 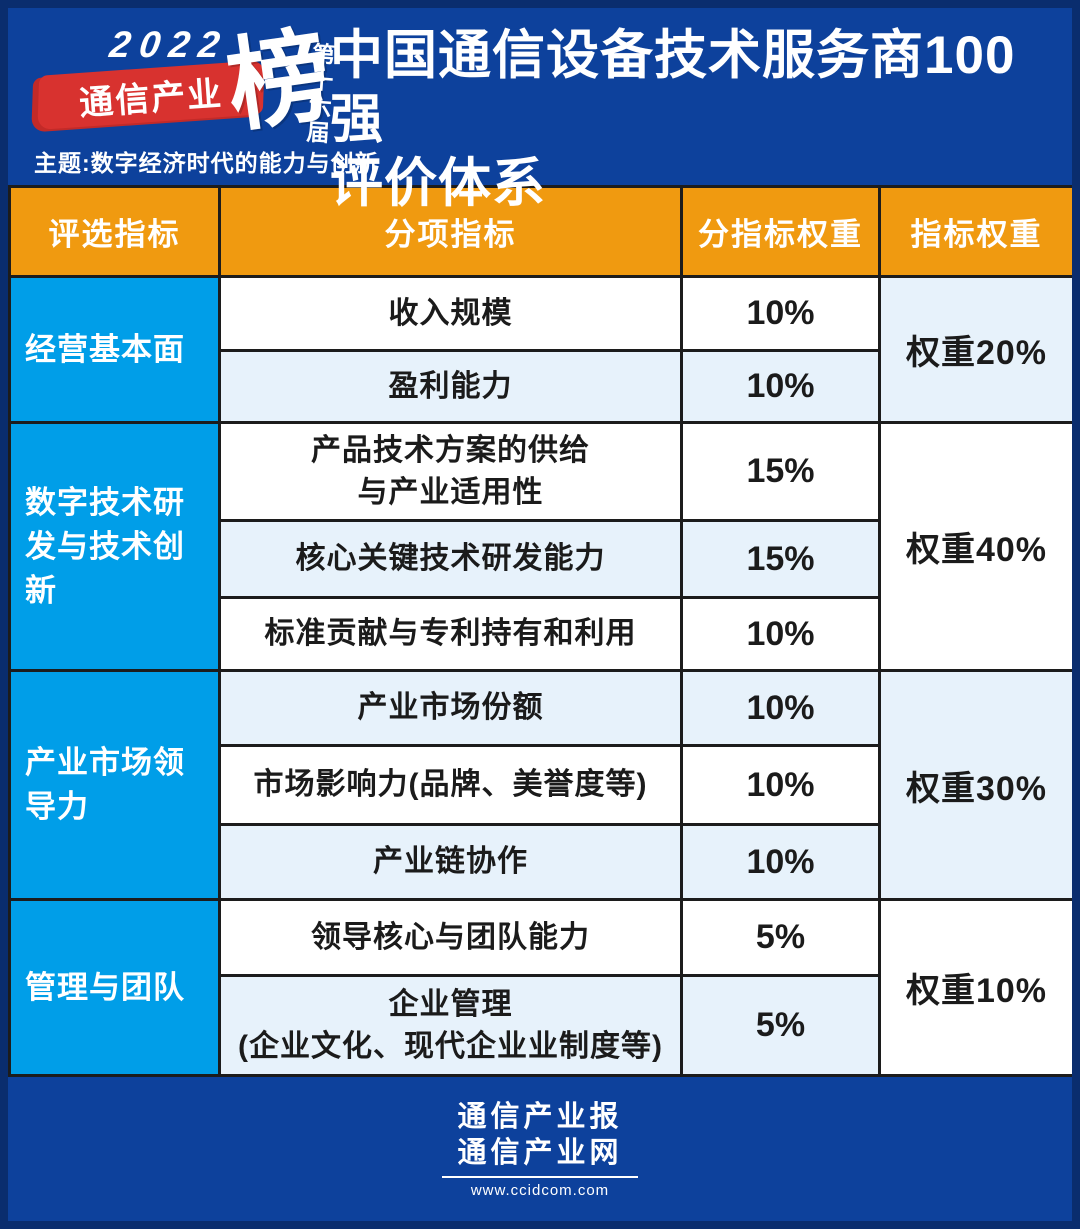 I want to click on event-badge: 2022 通信产业 榜 第十六届 主题:数字经济时代的能力与创新, so click(x=205, y=98).